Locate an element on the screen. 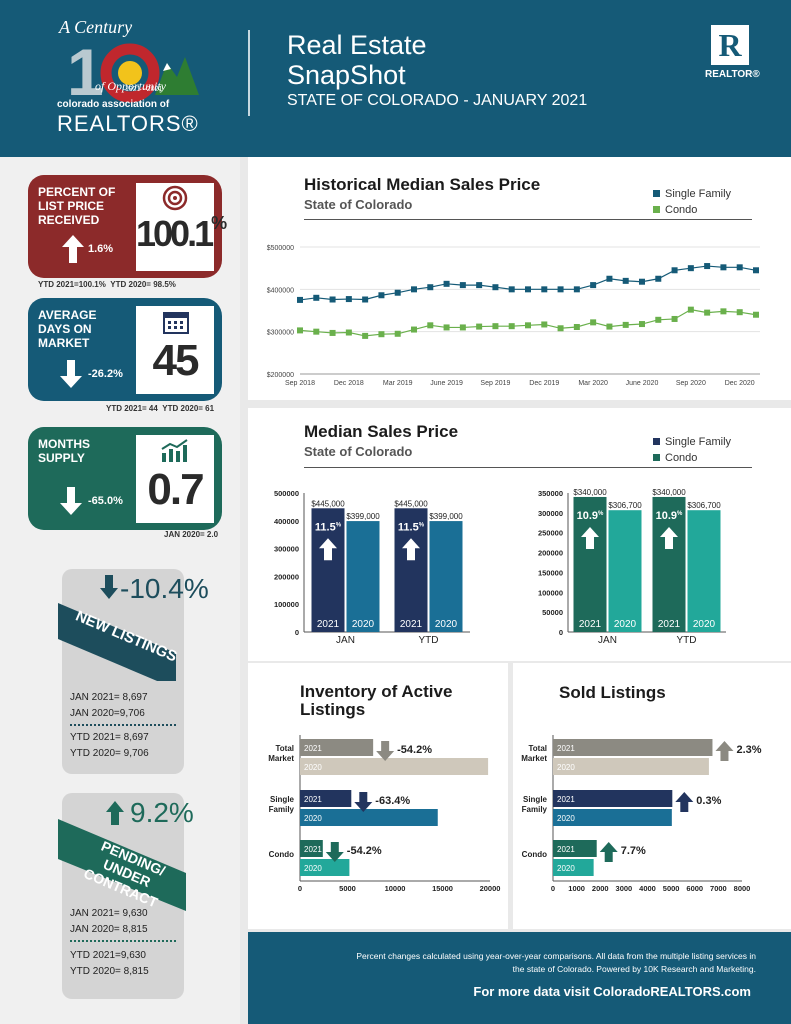 The image size is (791, 1024). historical-rule is located at coordinates (528, 219).